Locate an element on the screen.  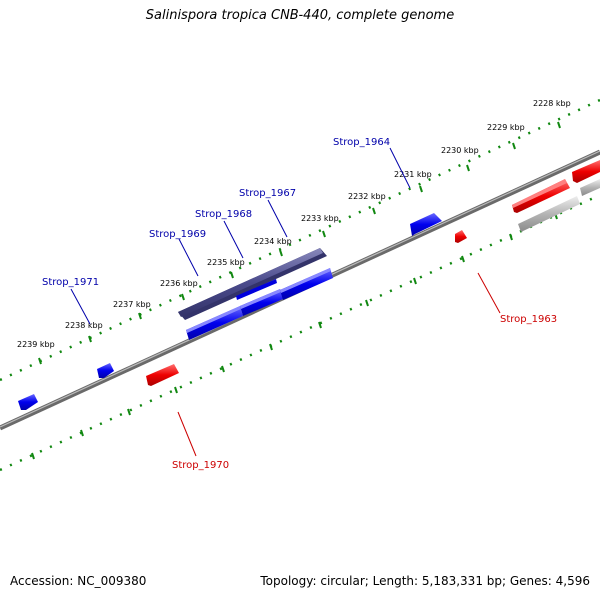
accession-text: Accession: NC_009380 is located at coordinates (78, 581).